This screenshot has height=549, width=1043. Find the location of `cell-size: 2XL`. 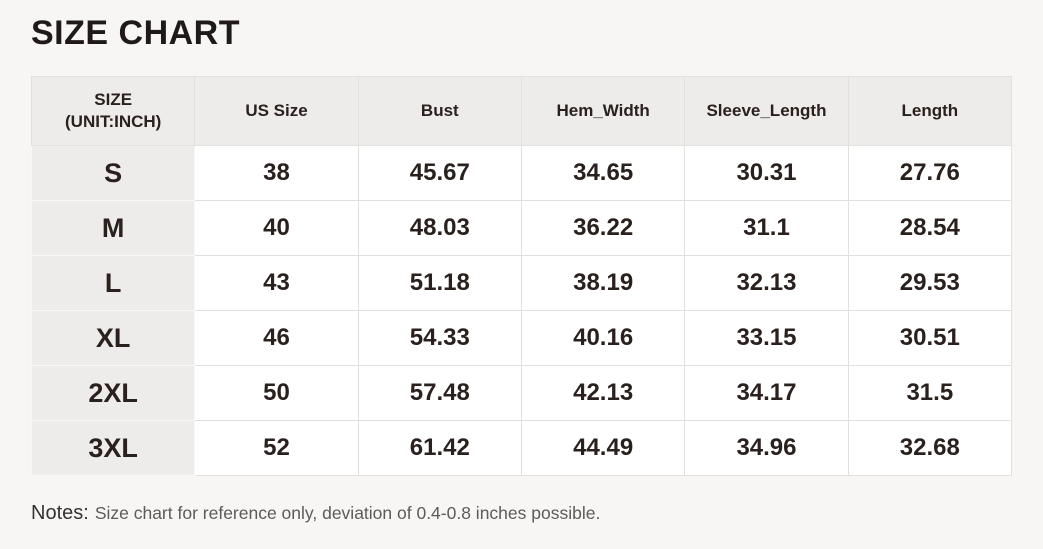

cell-size: 2XL is located at coordinates (113, 393).